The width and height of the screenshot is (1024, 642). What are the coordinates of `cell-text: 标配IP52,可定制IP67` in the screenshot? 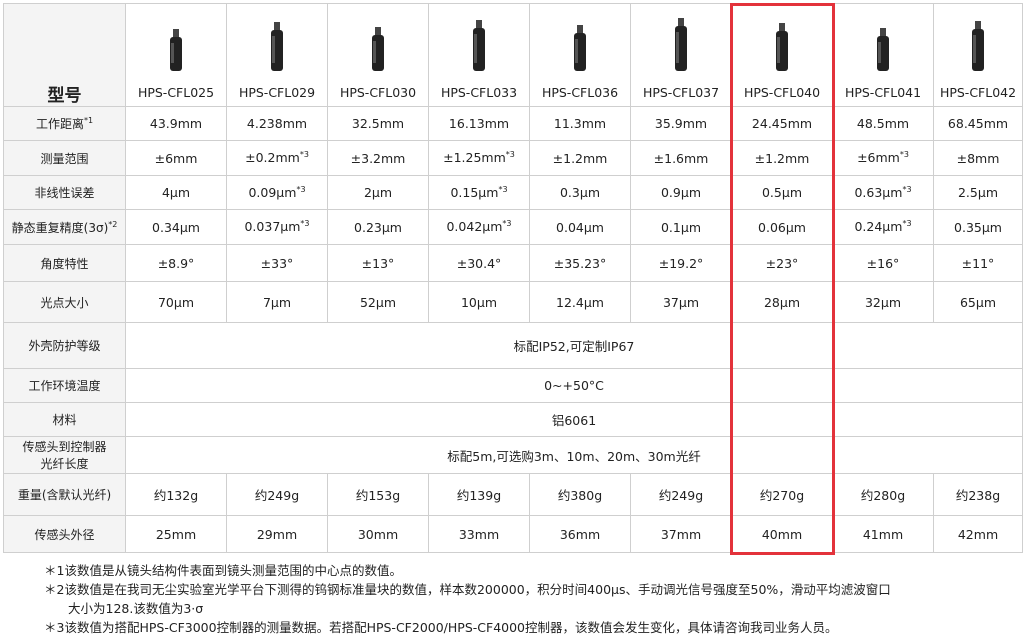 It's located at (574, 346).